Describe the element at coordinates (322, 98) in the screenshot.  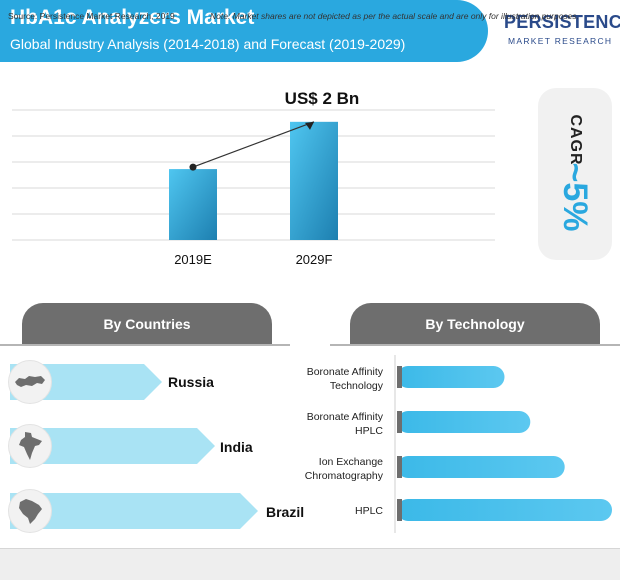
I see `value-annotation: US$ 2 Bn` at that location.